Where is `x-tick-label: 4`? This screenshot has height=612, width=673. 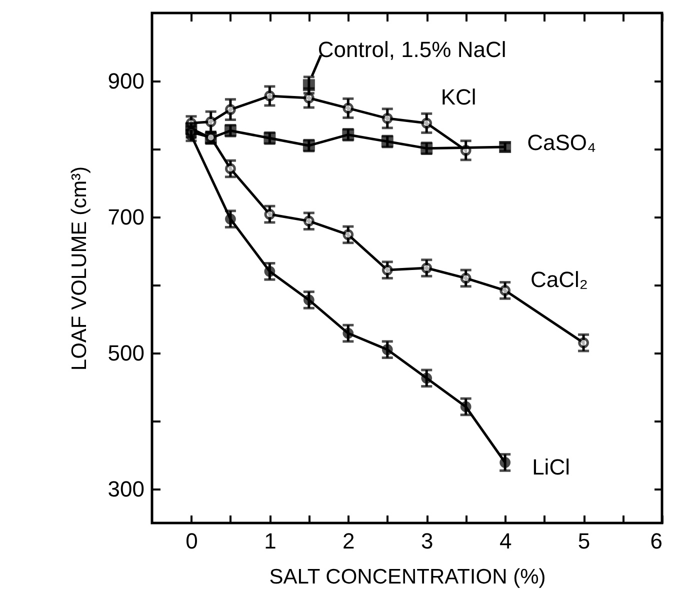
x-tick-label: 4 is located at coordinates (505, 541).